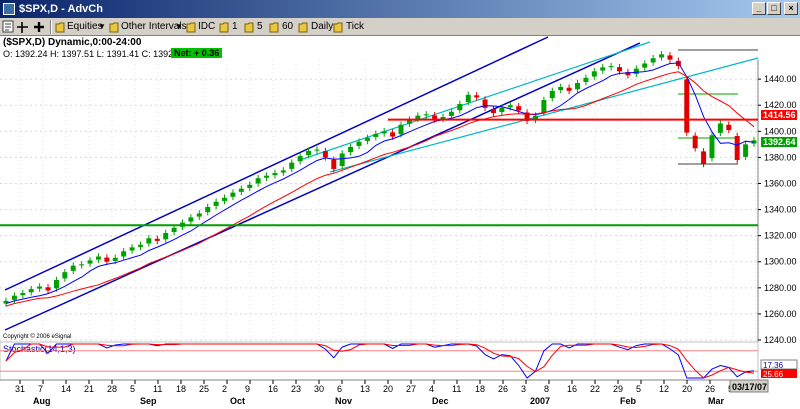 Image resolution: width=800 pixels, height=409 pixels. I want to click on month-label: Mar, so click(716, 401).